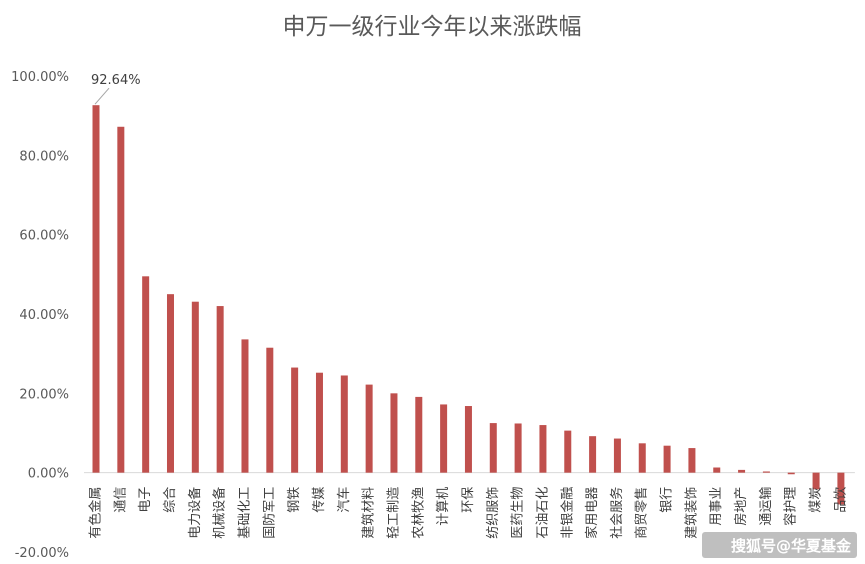  What do you see at coordinates (518, 513) in the screenshot?
I see `category-label: 医药生物` at bounding box center [518, 513].